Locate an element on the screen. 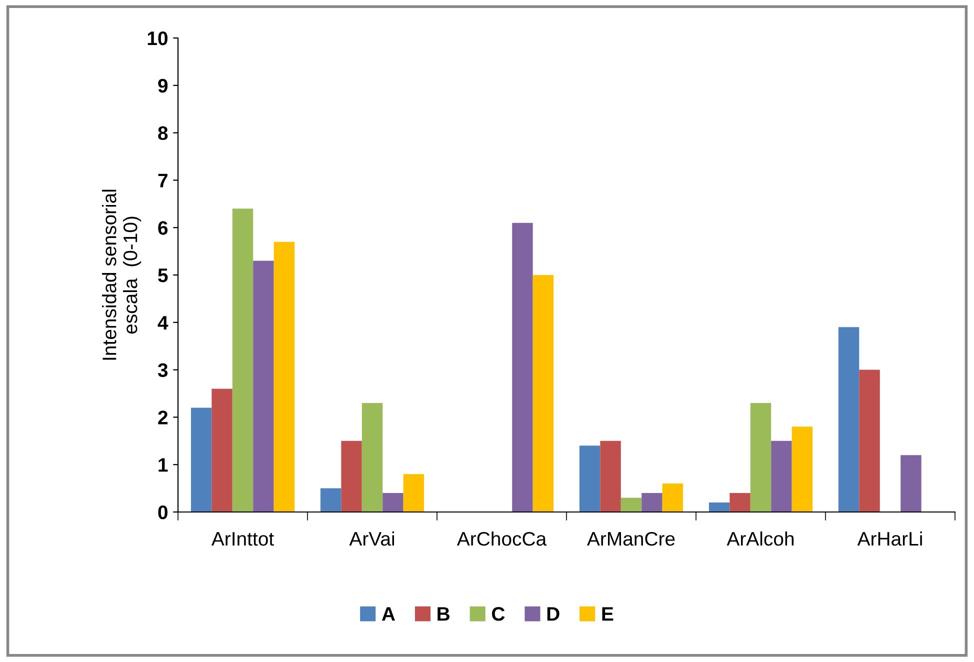 This screenshot has width=974, height=662. legend-label: D is located at coordinates (553, 614).